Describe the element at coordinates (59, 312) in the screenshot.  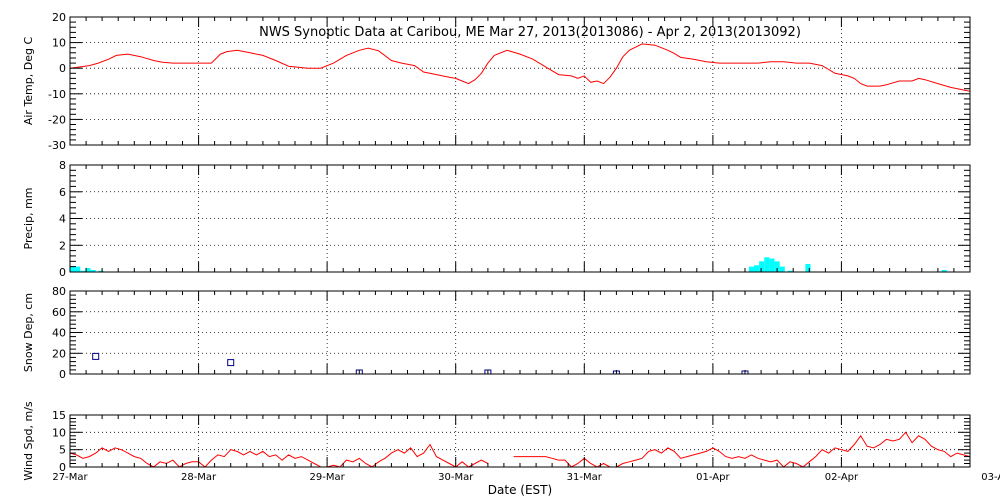
I see `y-tick-label: 60` at that location.